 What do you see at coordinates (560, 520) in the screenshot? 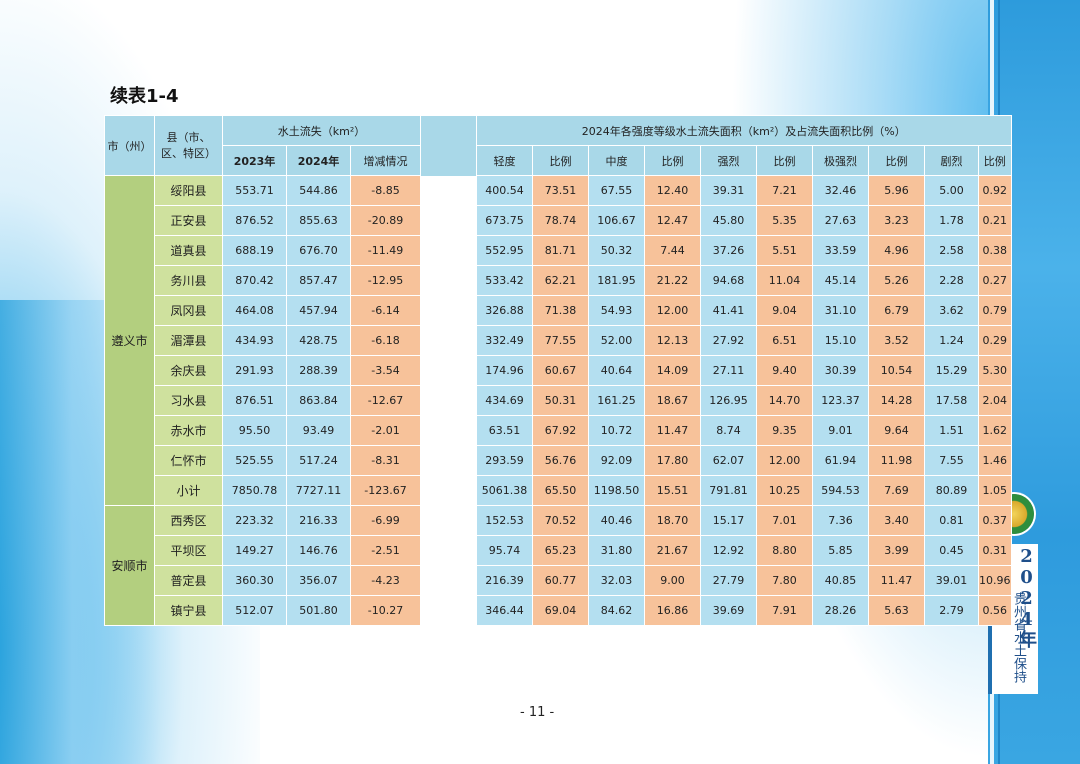
I see `value-cell: 70.52` at bounding box center [560, 520].